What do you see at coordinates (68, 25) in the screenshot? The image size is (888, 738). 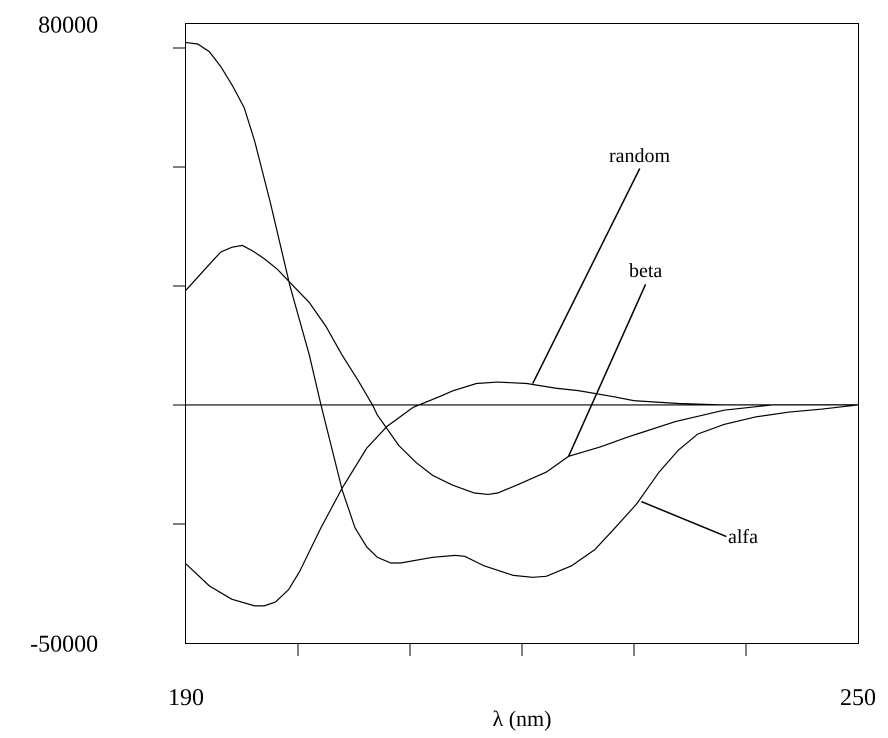 I see `y-tick-label: 80000` at bounding box center [68, 25].